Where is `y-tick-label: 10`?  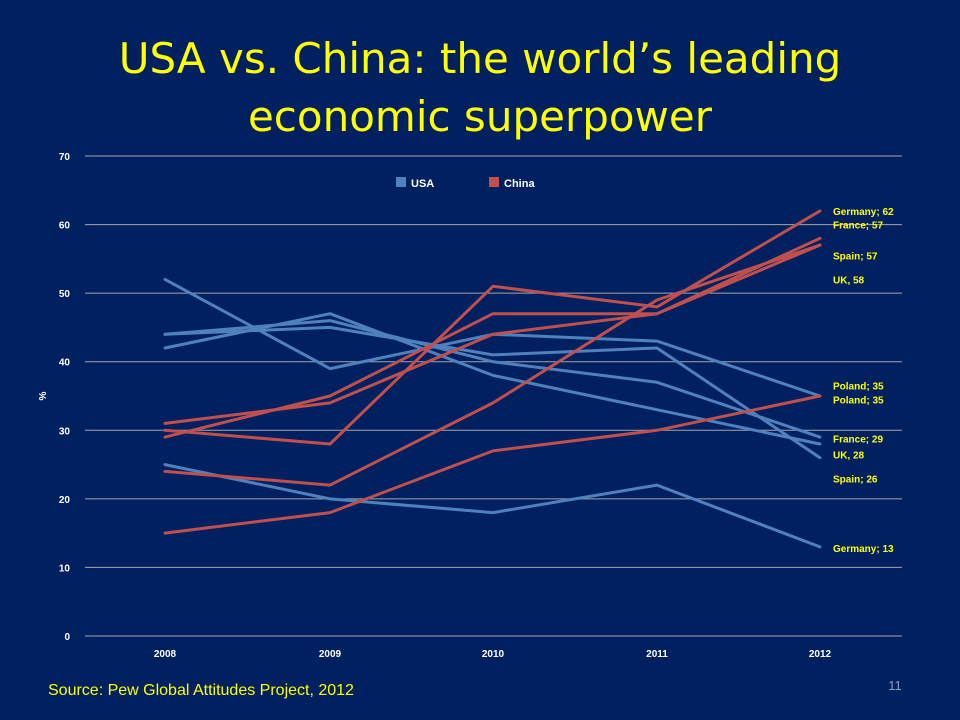 y-tick-label: 10 is located at coordinates (65, 568).